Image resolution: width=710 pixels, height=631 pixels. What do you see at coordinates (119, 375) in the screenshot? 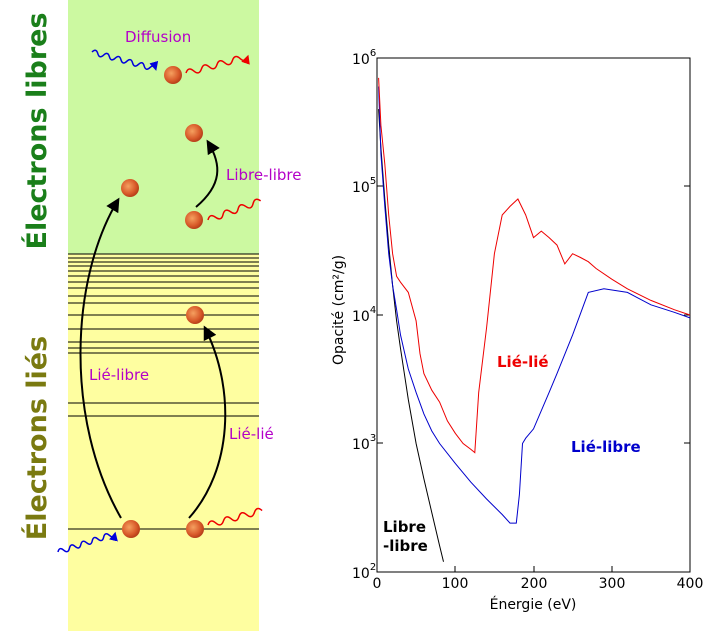
I see `bound-free-label: Lié-libre` at bounding box center [119, 375].